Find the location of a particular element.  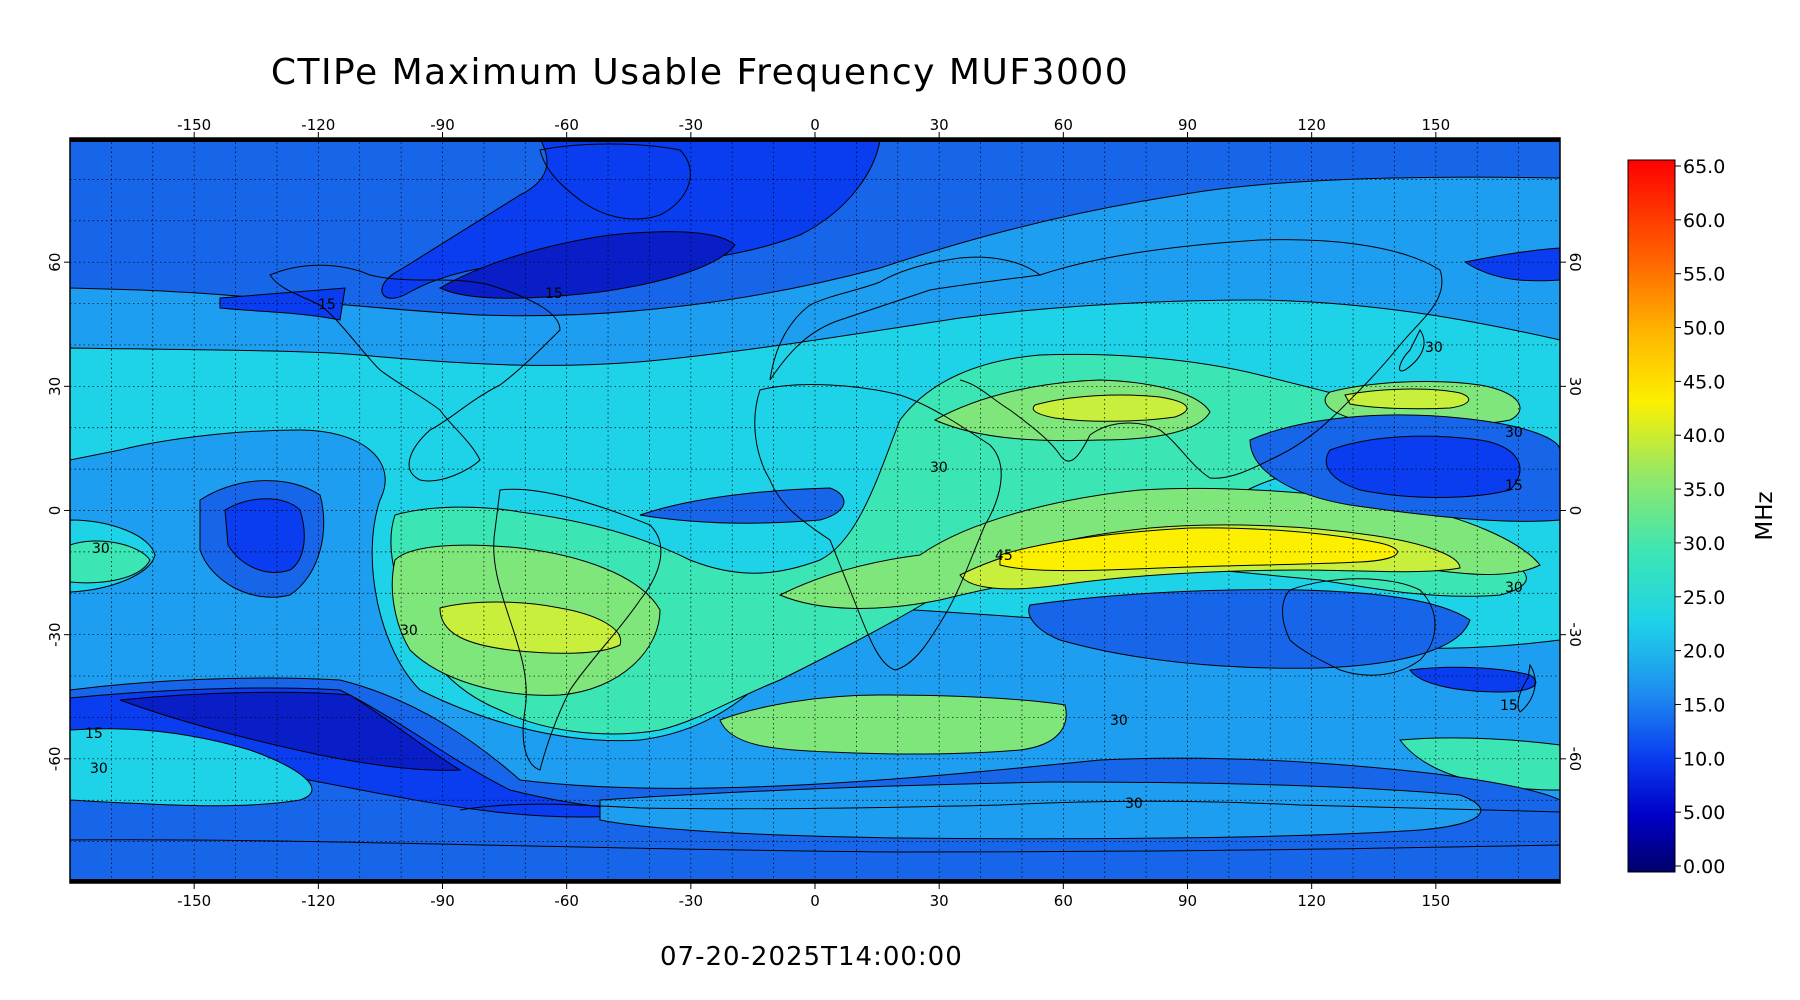

lon-tick-label-top: -90 is located at coordinates (442, 125).